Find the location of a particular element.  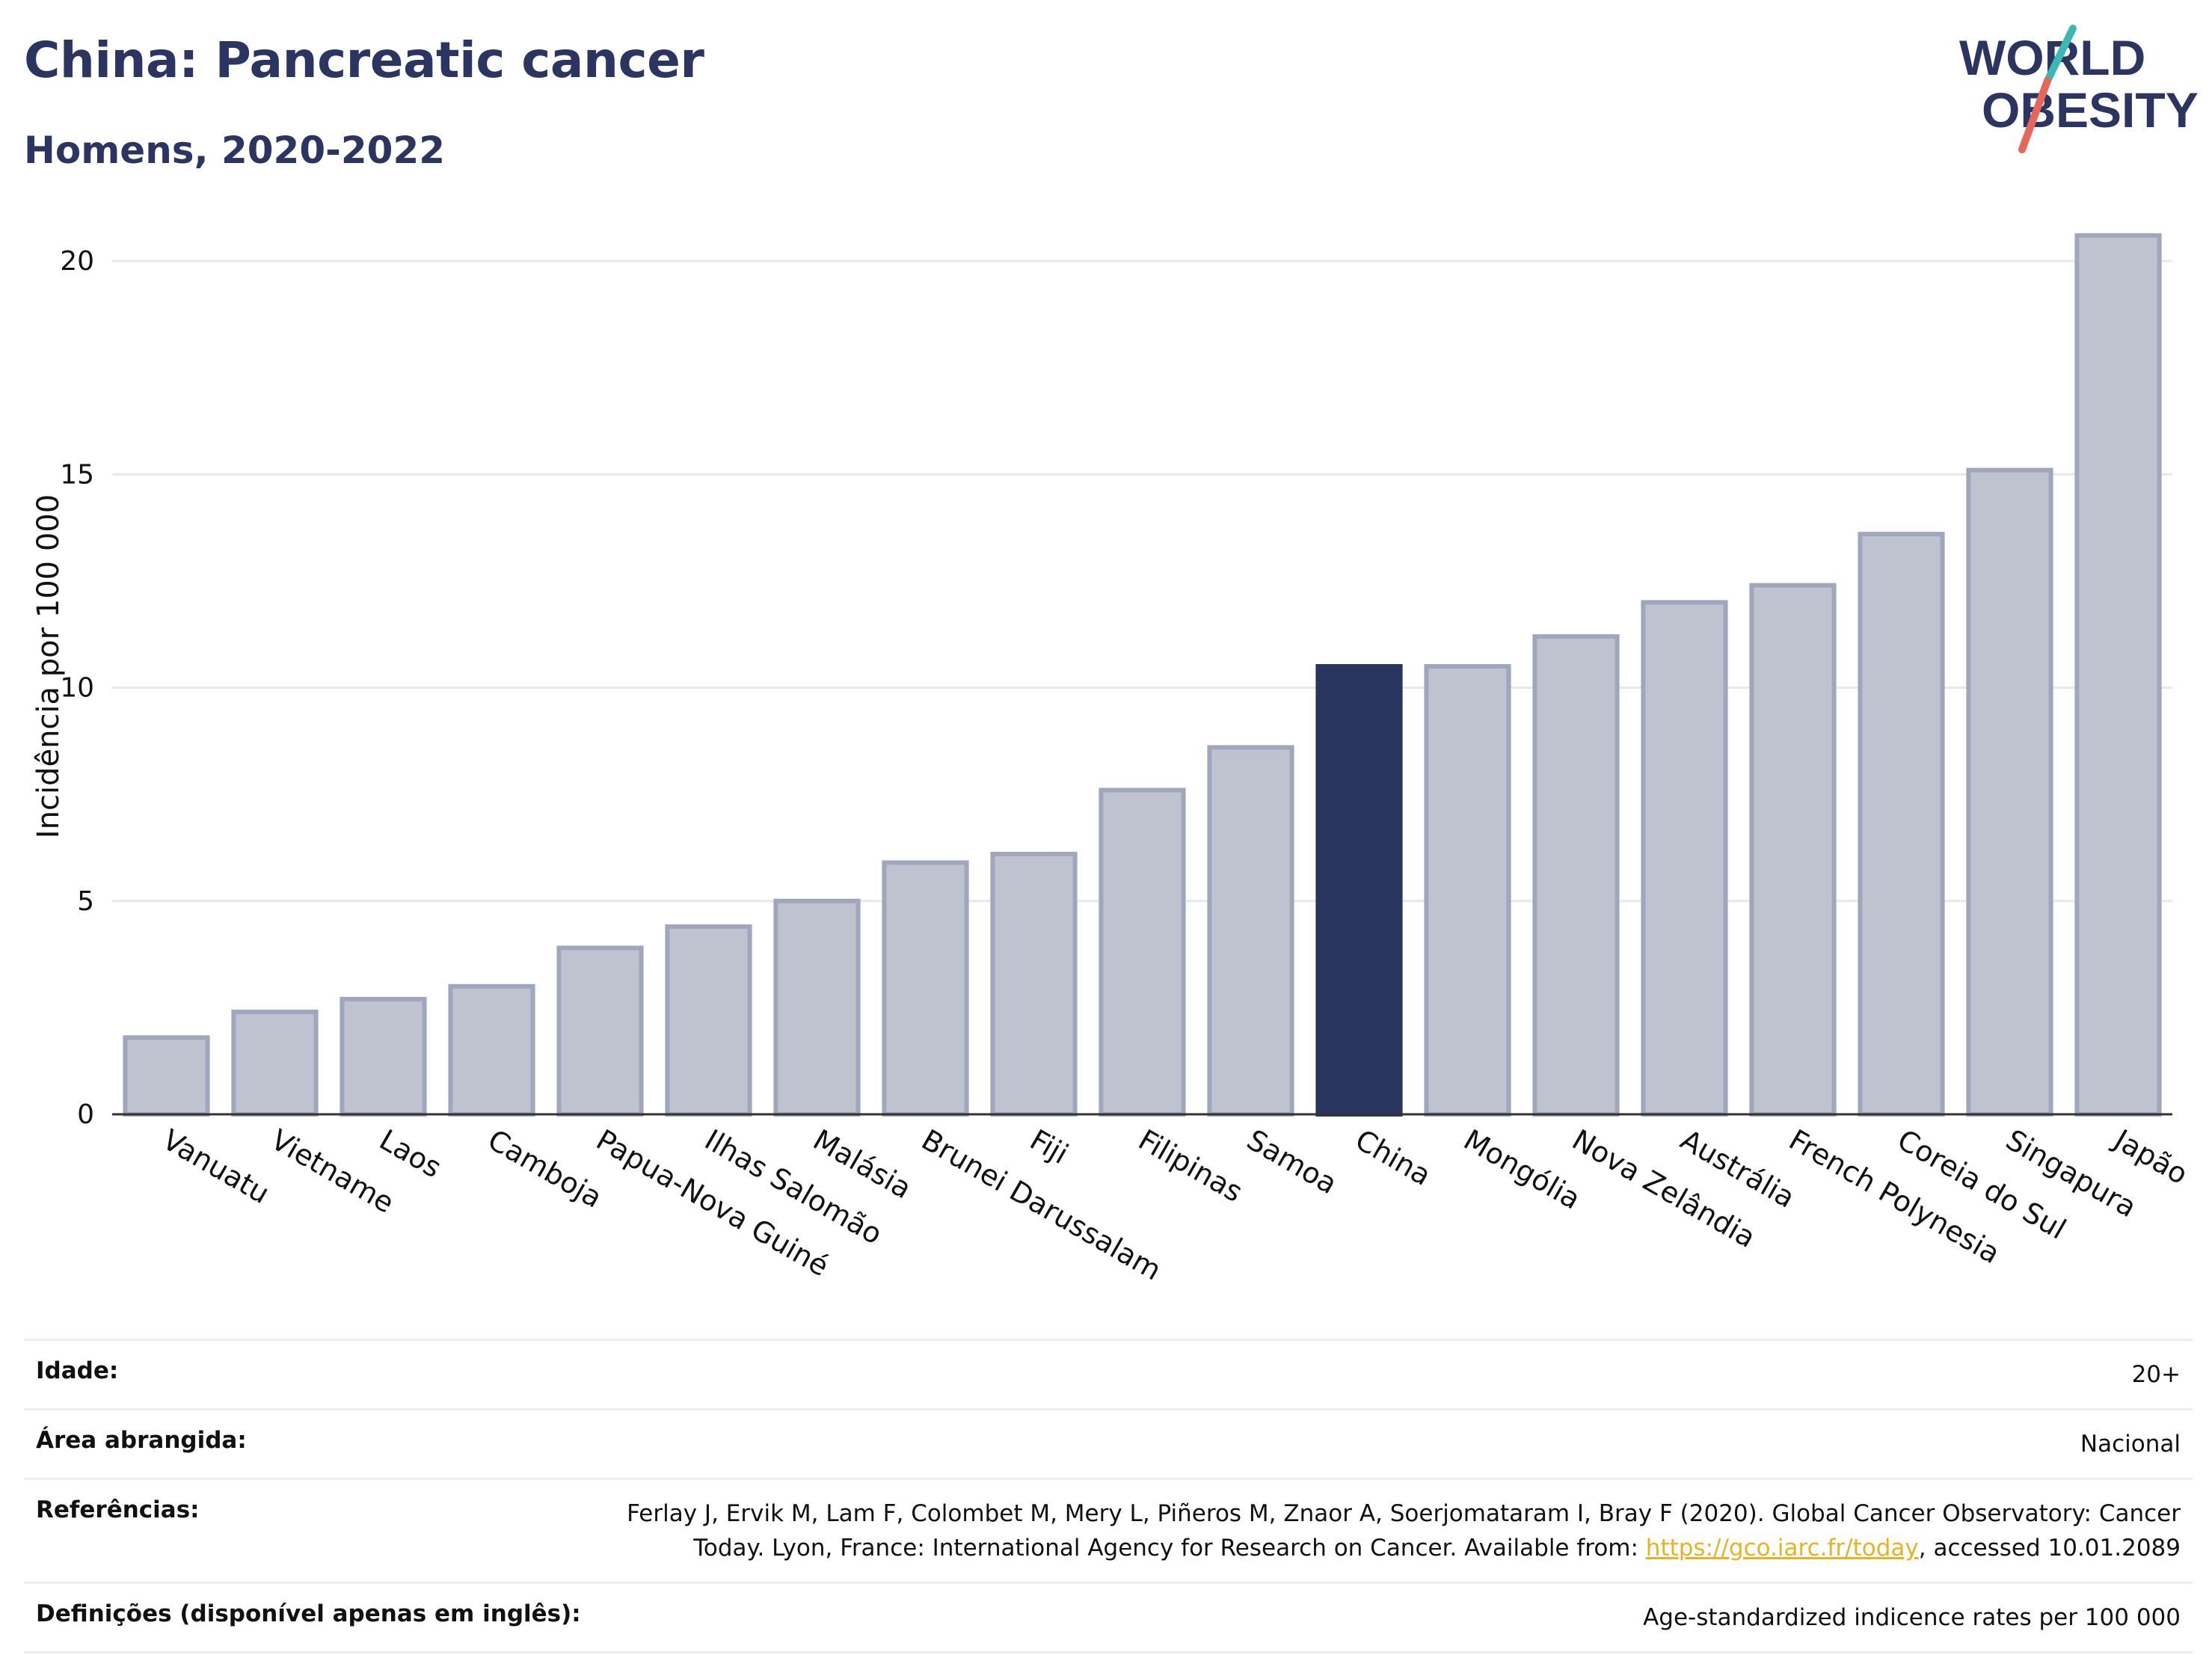

logo-slash-red is located at coordinates (2034, 115).